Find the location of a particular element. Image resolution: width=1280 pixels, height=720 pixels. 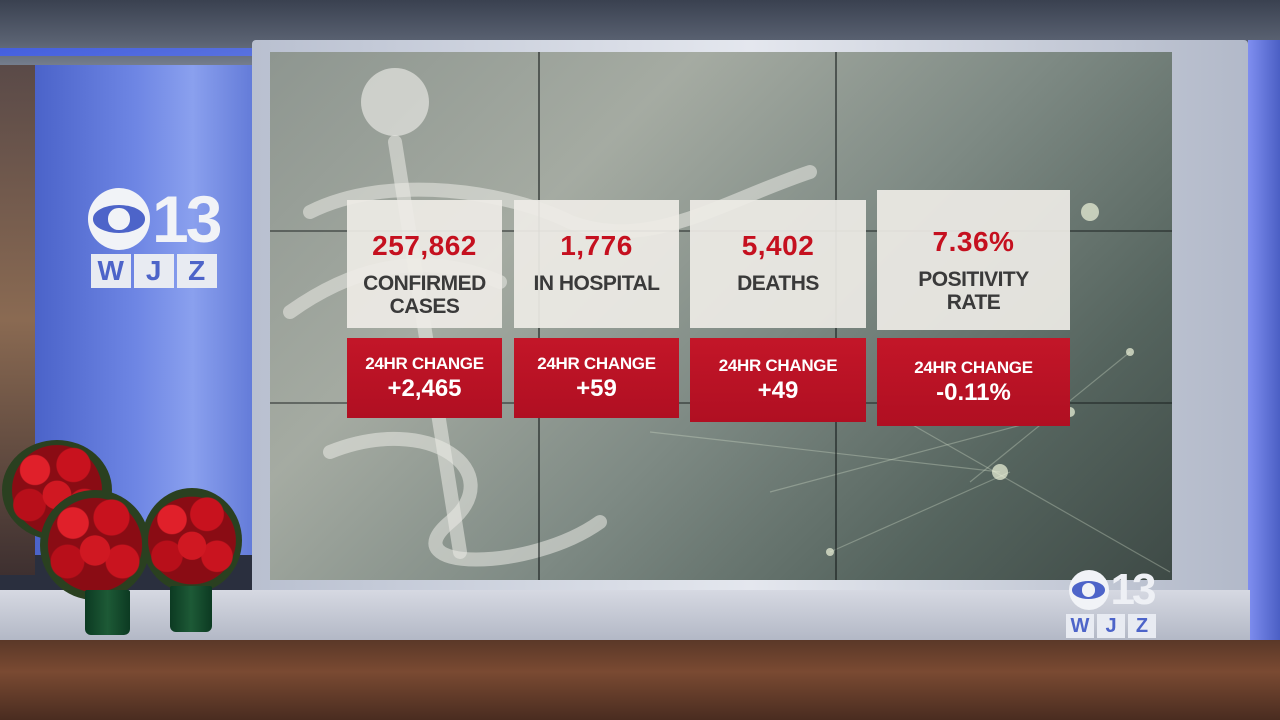

change-value: -0.11% is located at coordinates (973, 392).